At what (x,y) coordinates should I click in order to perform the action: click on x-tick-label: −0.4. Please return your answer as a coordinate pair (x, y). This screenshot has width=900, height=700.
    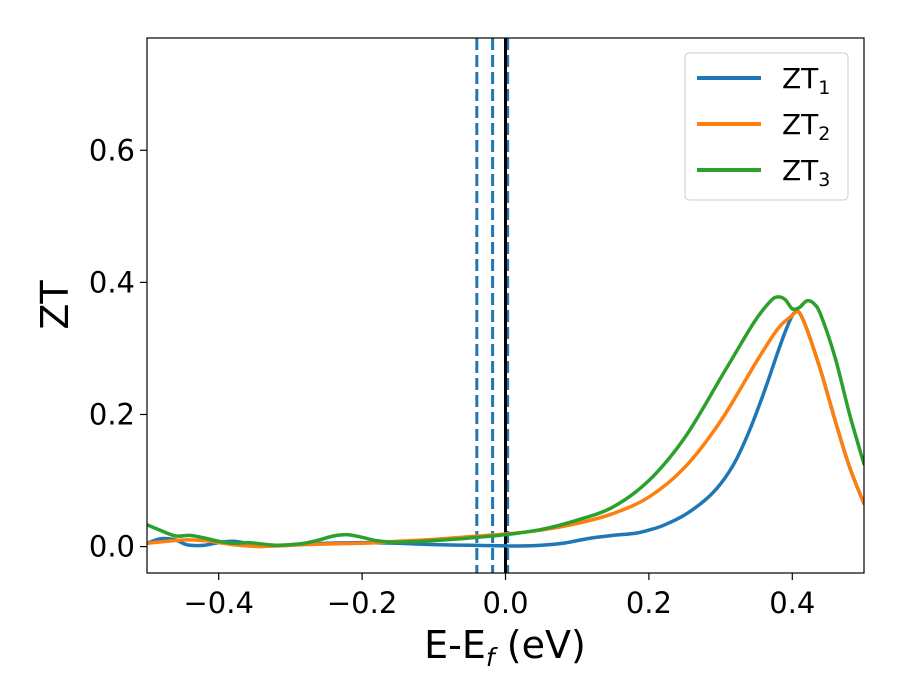
    Looking at the image, I should click on (218, 603).